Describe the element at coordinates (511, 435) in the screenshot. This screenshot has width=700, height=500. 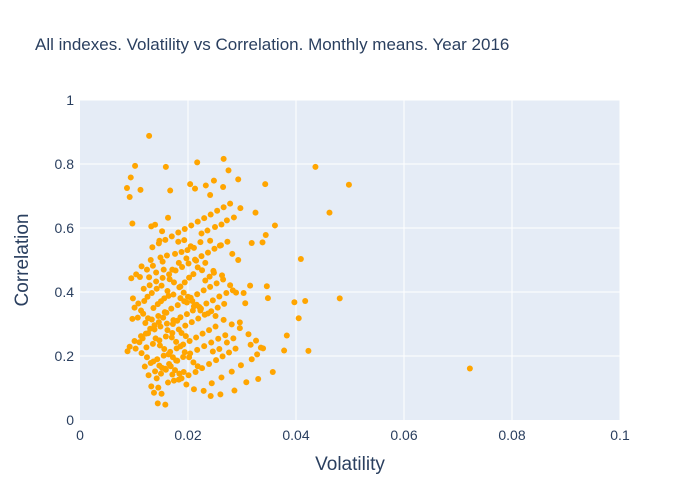
I see `x-tick-label: 0.08` at that location.